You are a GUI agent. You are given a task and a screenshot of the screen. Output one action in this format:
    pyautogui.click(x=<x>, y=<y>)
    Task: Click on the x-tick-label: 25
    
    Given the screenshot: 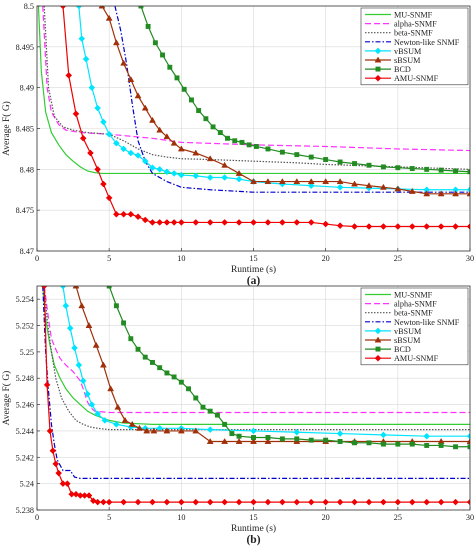 What is the action you would take?
    pyautogui.click(x=398, y=258)
    